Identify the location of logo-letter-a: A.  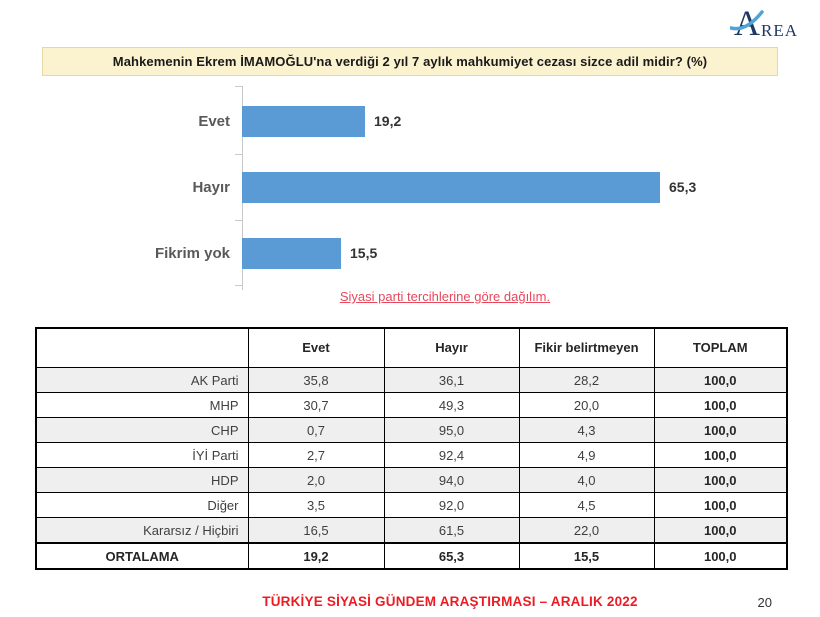
(747, 23).